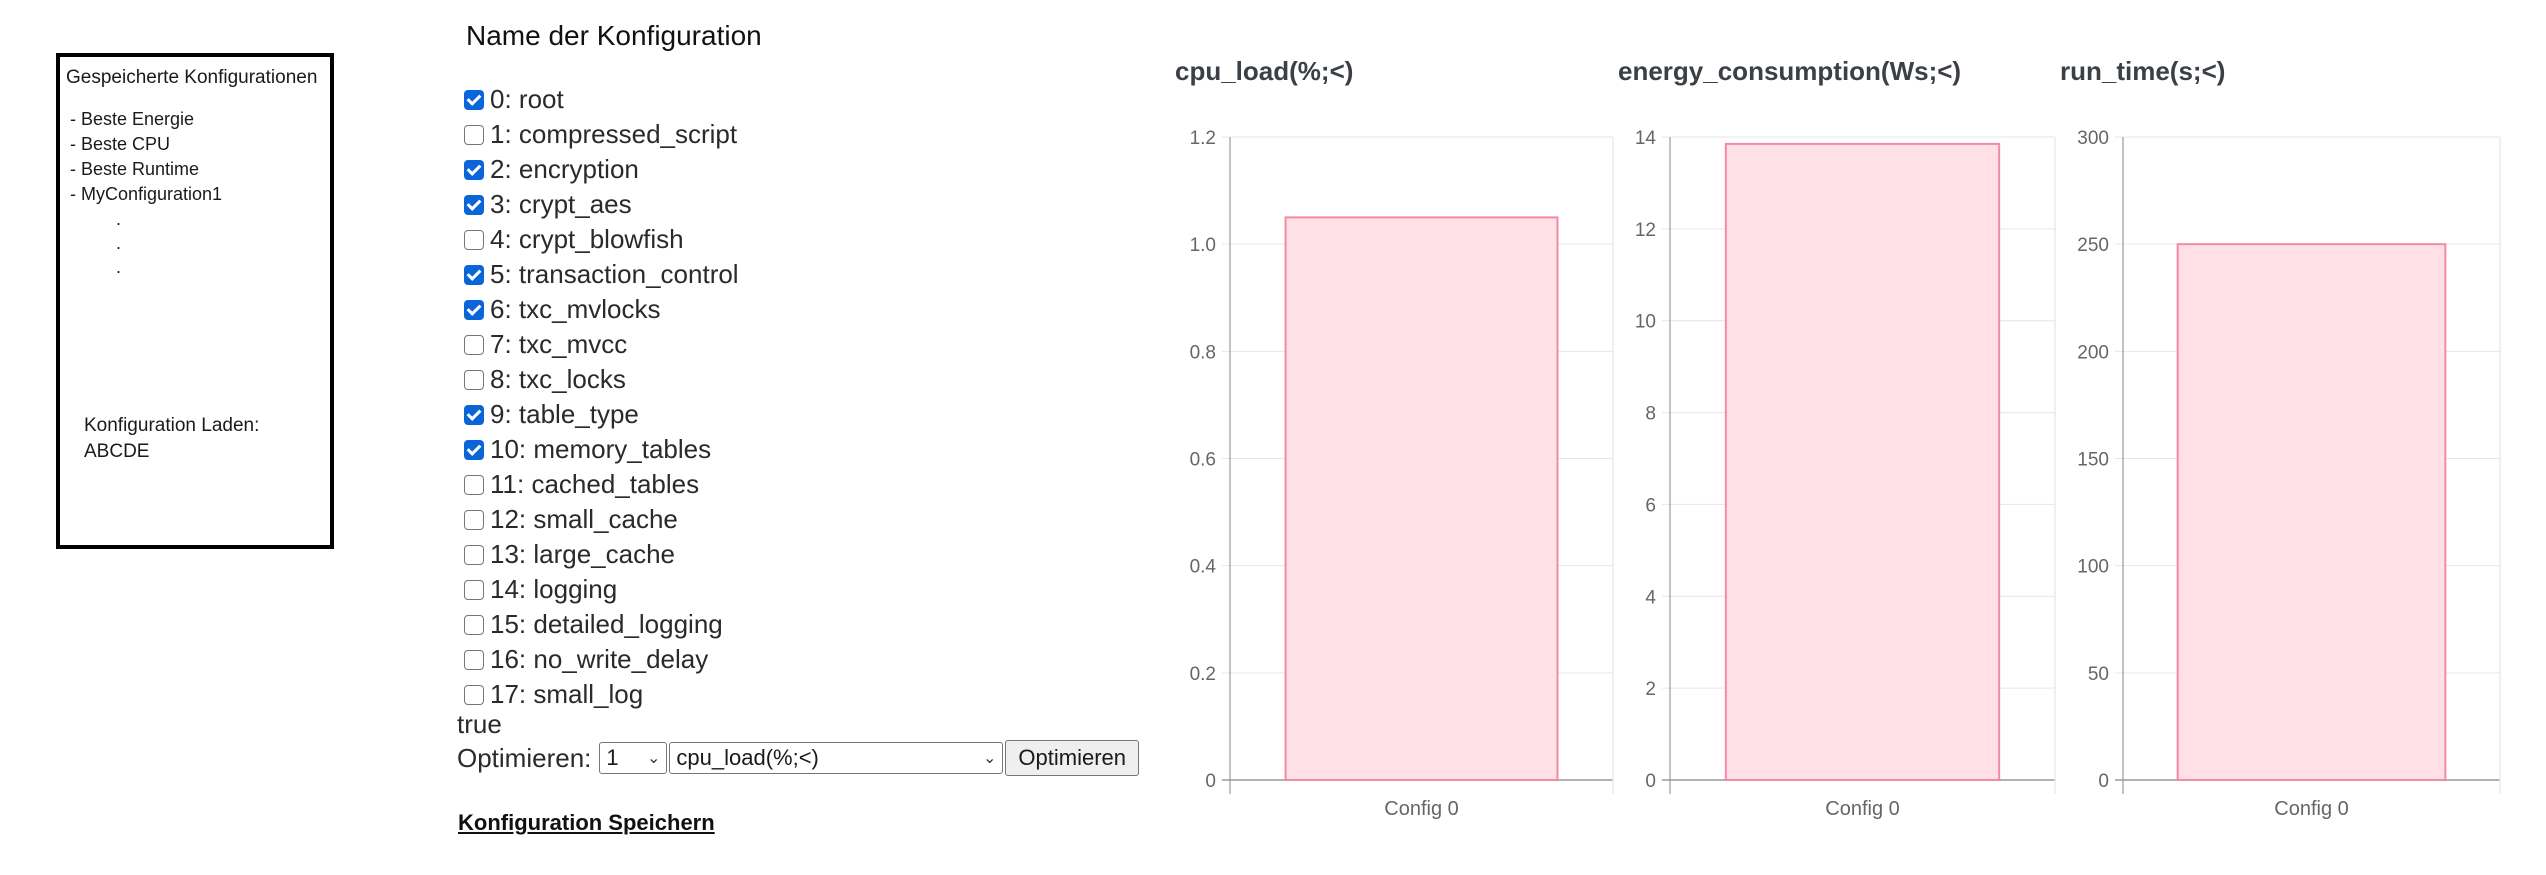 Image resolution: width=2546 pixels, height=875 pixels. Describe the element at coordinates (2143, 71) in the screenshot. I see `chart-title: run_time(s;<)` at that location.